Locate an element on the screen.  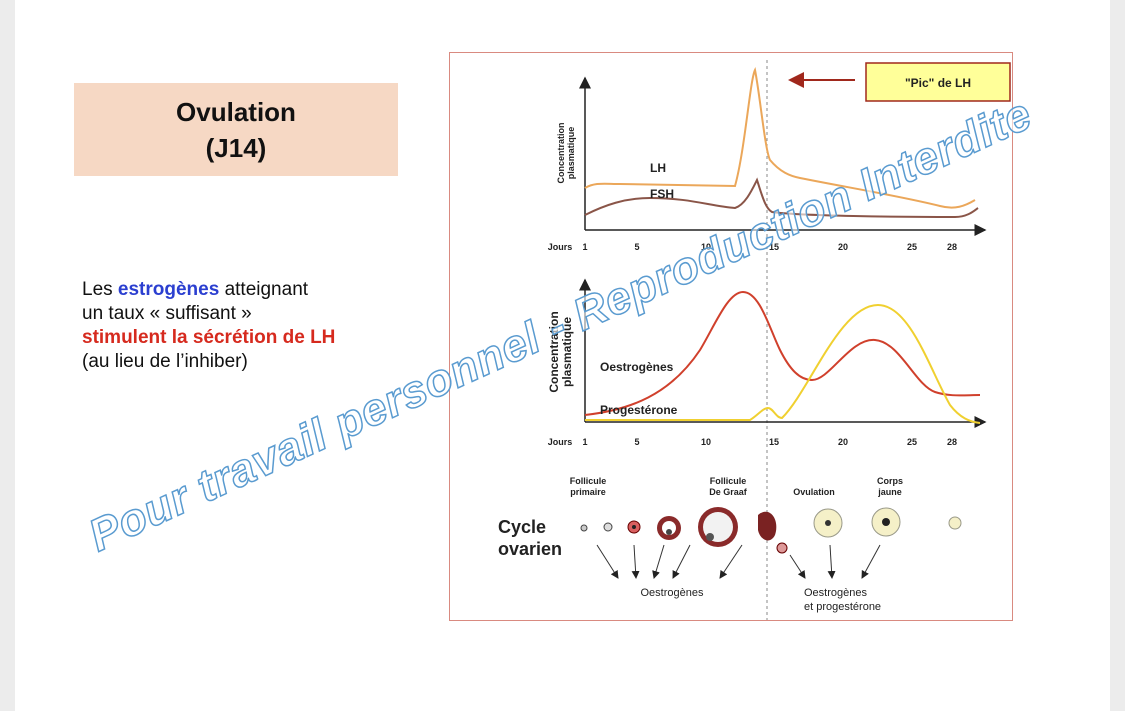
title-box: Ovulation (J14) is located at coordinates (236, 129).